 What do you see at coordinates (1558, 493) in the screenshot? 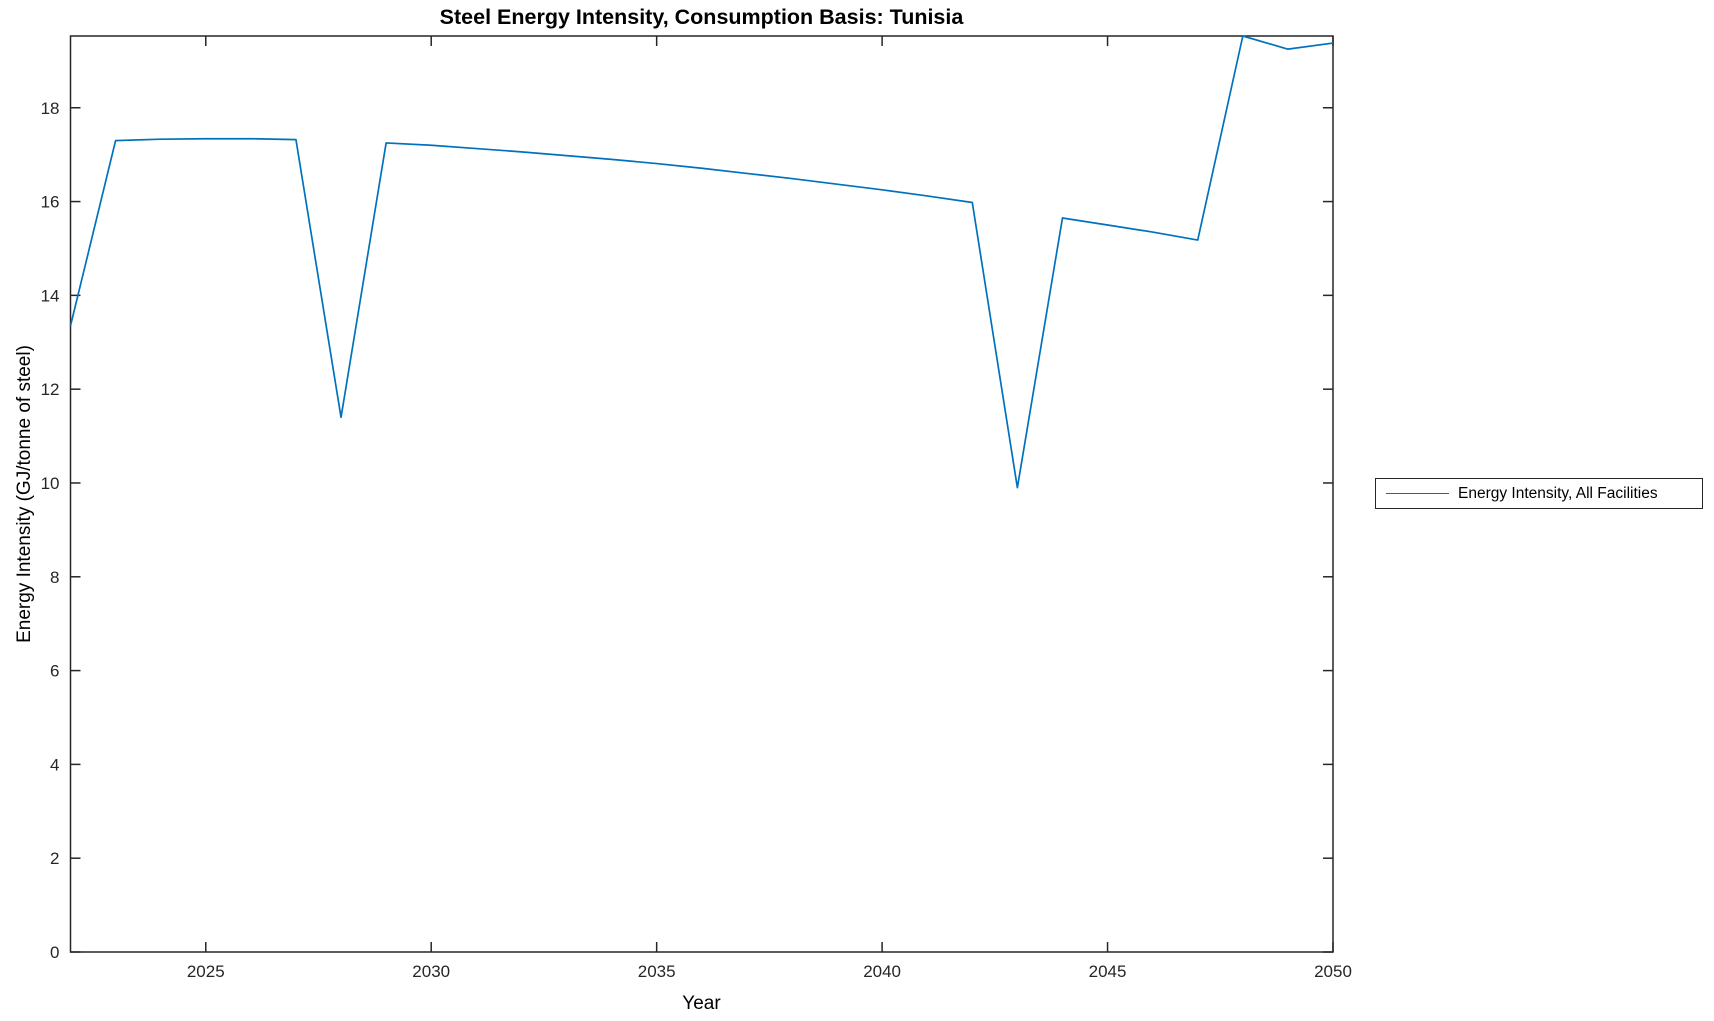
I see `legend-label: Energy Intensity, All Facilities` at bounding box center [1558, 493].